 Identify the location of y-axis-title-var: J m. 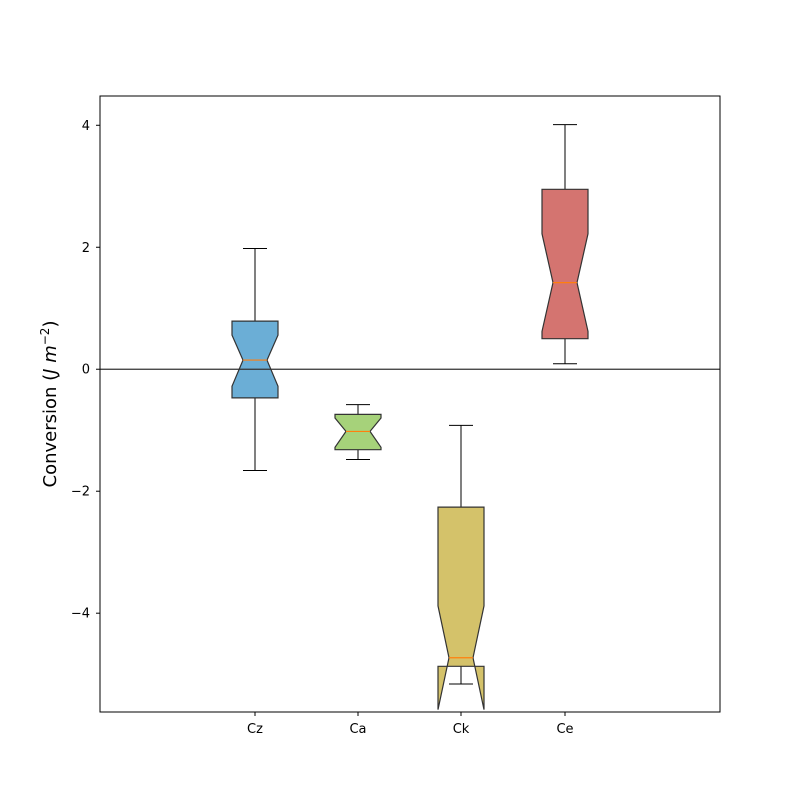
(50, 361).